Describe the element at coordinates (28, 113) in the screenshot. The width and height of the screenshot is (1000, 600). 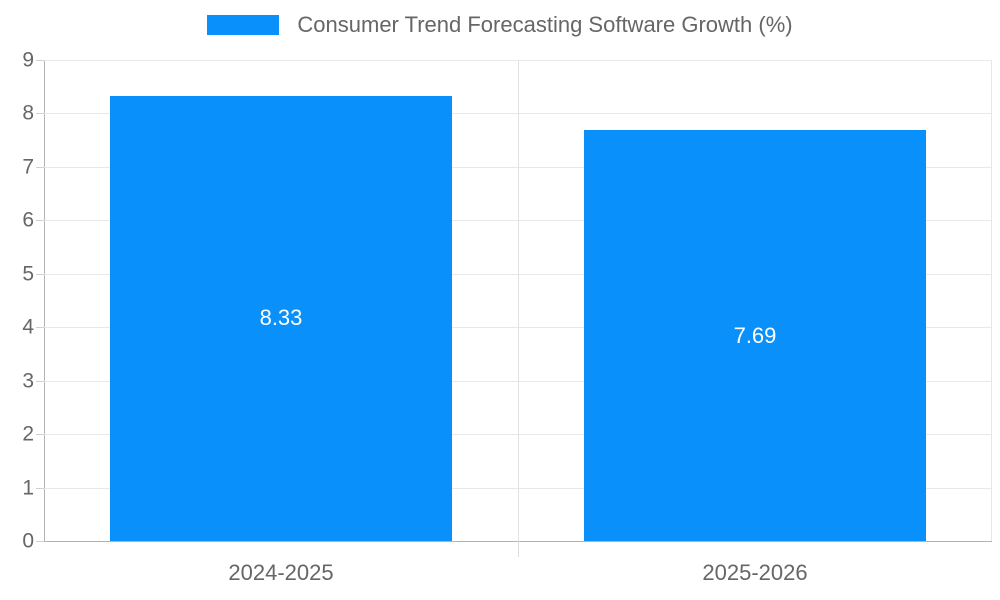
I see `y-axis-tick-label: 8` at that location.